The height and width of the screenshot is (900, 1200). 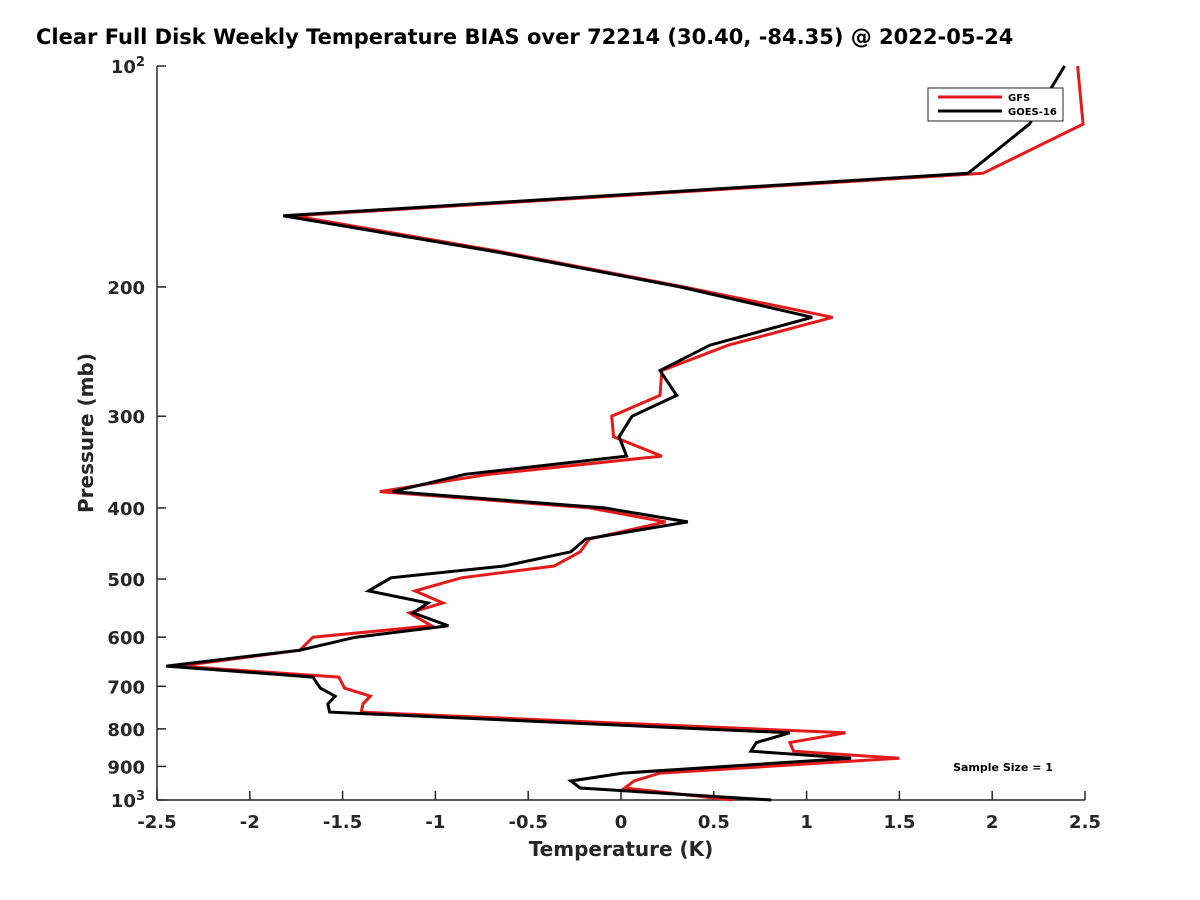 What do you see at coordinates (1019, 98) in the screenshot?
I see `legend-label: GFS` at bounding box center [1019, 98].